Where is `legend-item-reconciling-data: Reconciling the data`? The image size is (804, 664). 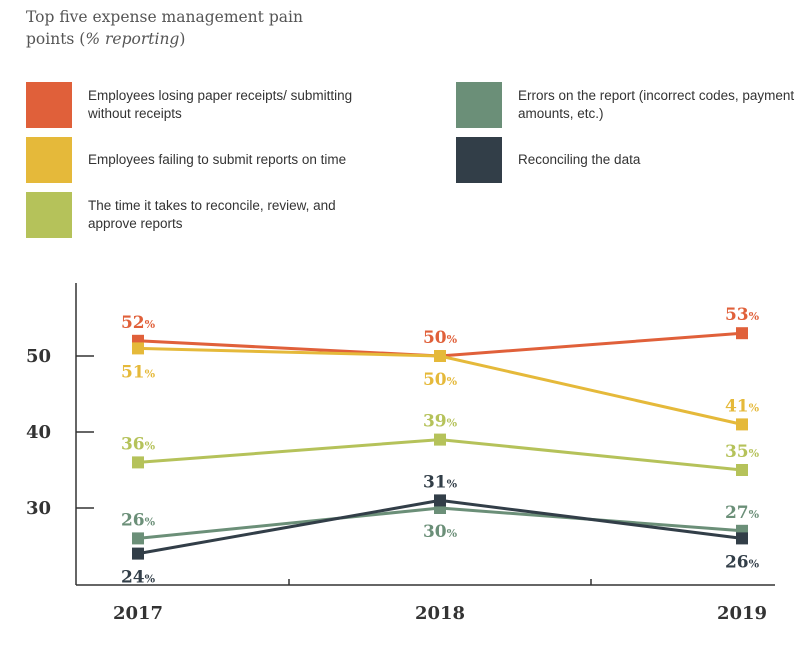
legend-item-reconciling-data: Reconciling the data is located at coordinates (630, 160).